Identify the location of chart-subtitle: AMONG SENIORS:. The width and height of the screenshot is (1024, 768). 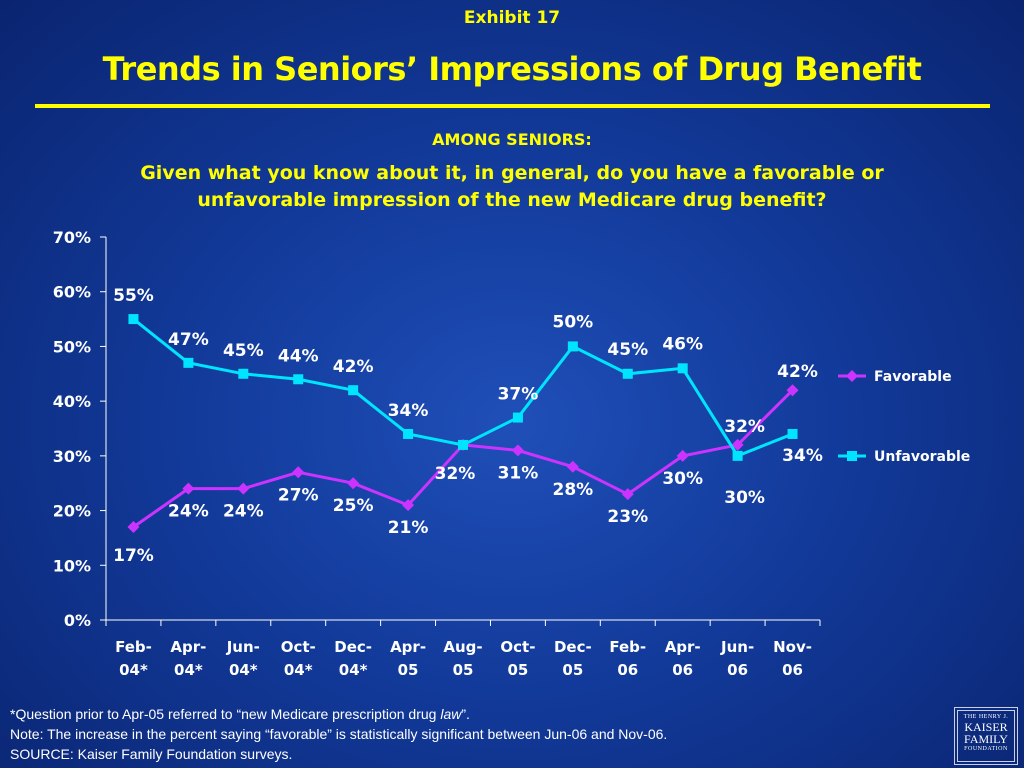
(512, 139).